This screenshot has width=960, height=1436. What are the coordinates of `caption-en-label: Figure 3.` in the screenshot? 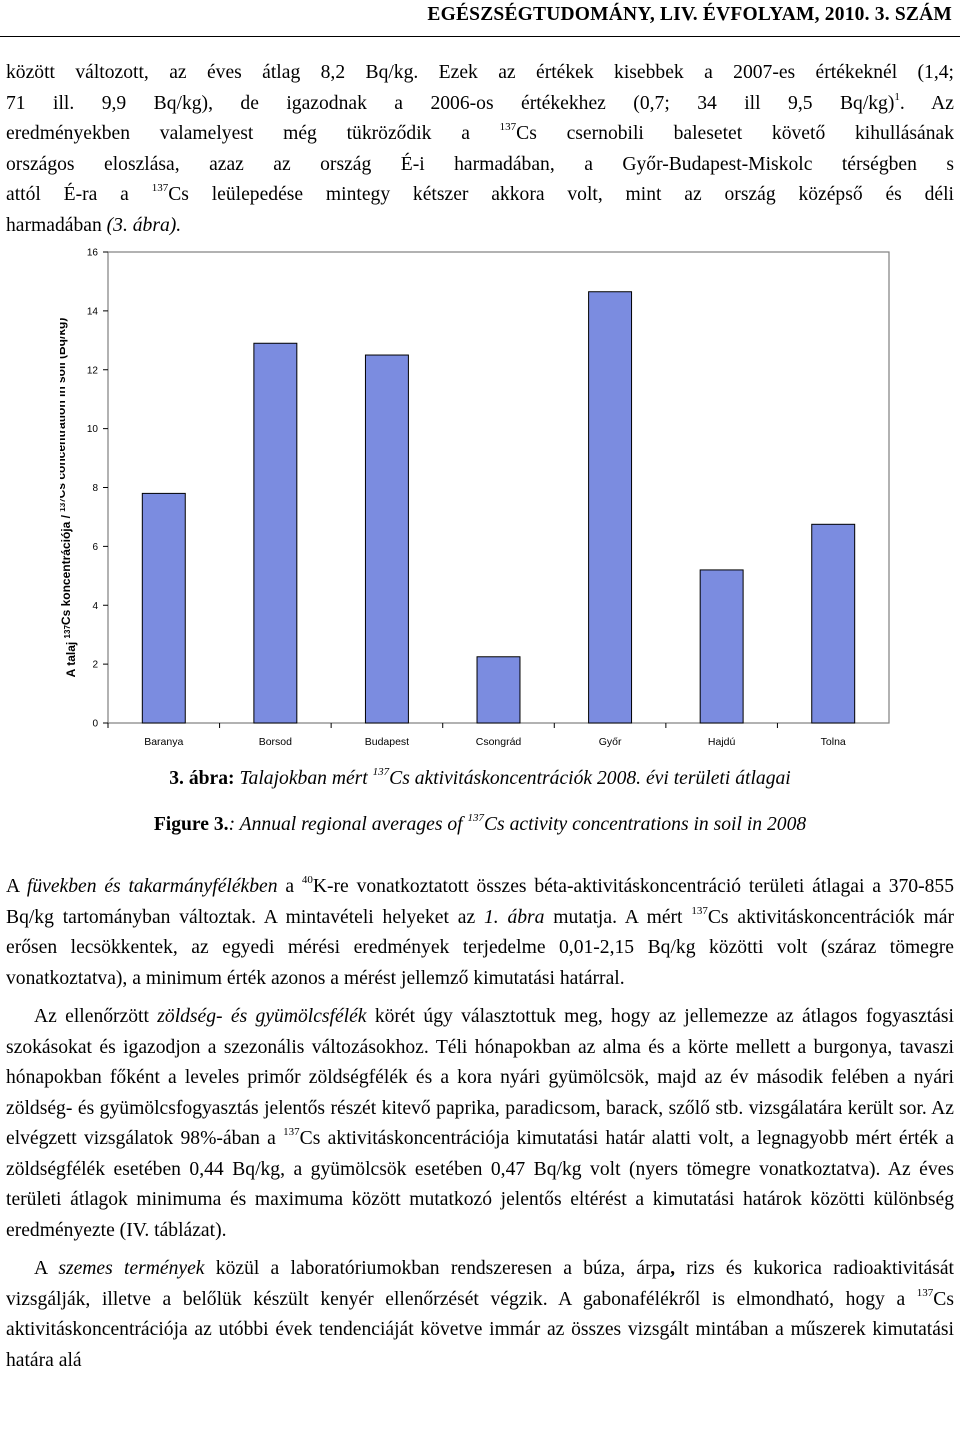 It's located at (191, 824).